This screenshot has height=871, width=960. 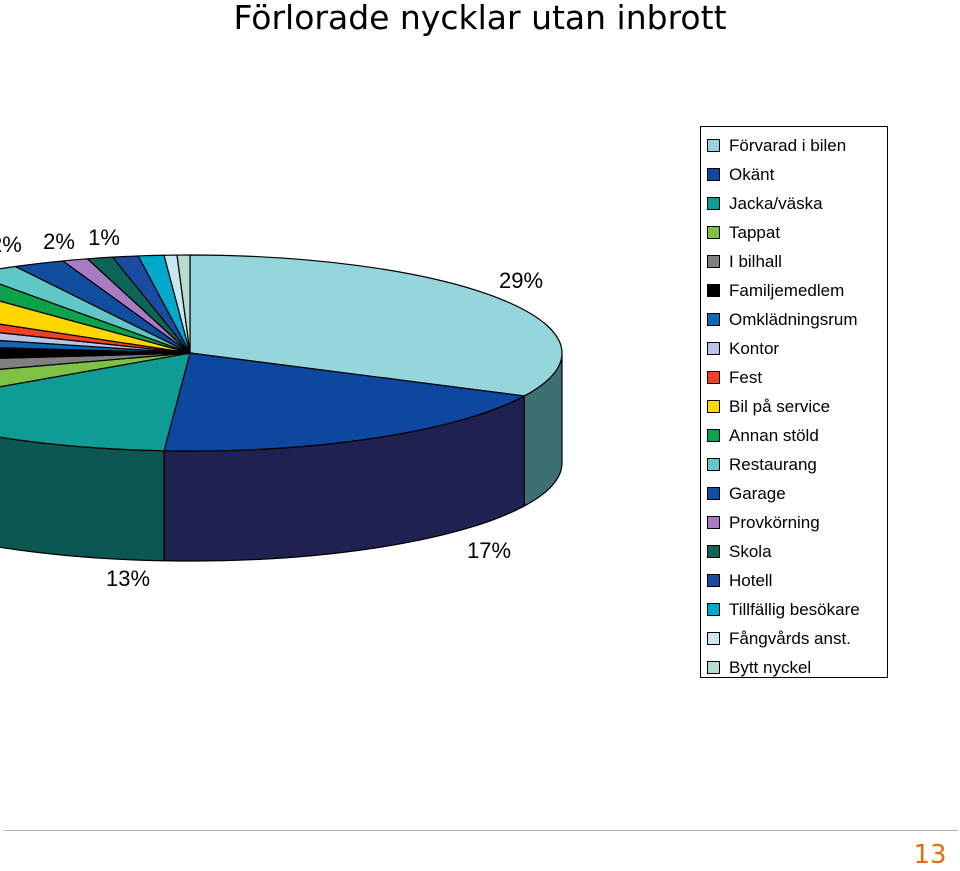 I want to click on data-label-edge: 2%, so click(x=11, y=244).